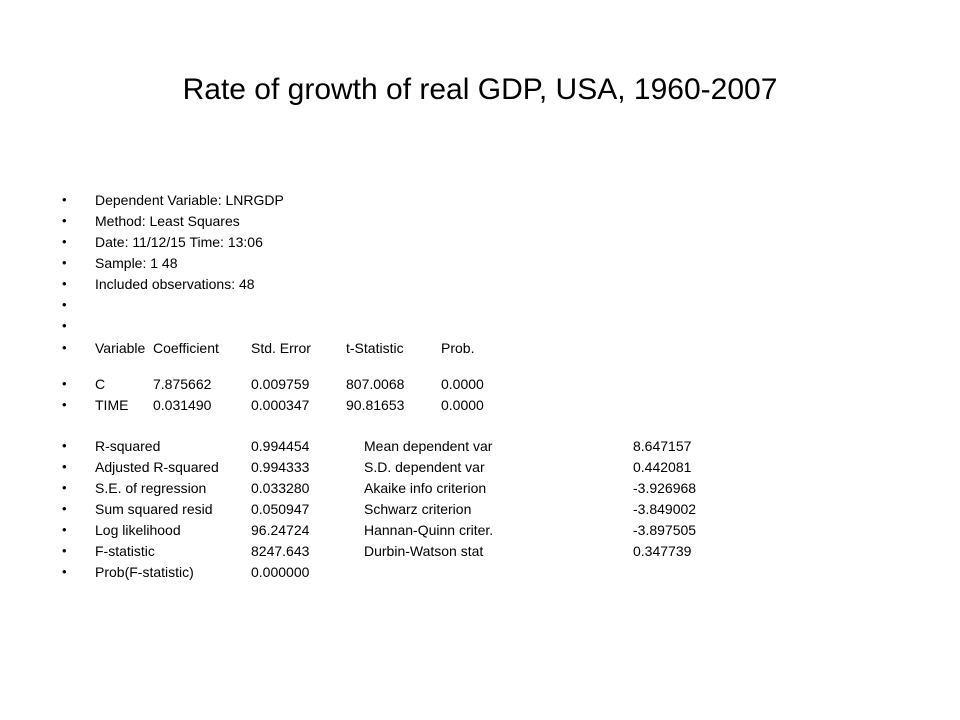  Describe the element at coordinates (175, 284) in the screenshot. I see `header-line-text: Included observations: 48` at that location.